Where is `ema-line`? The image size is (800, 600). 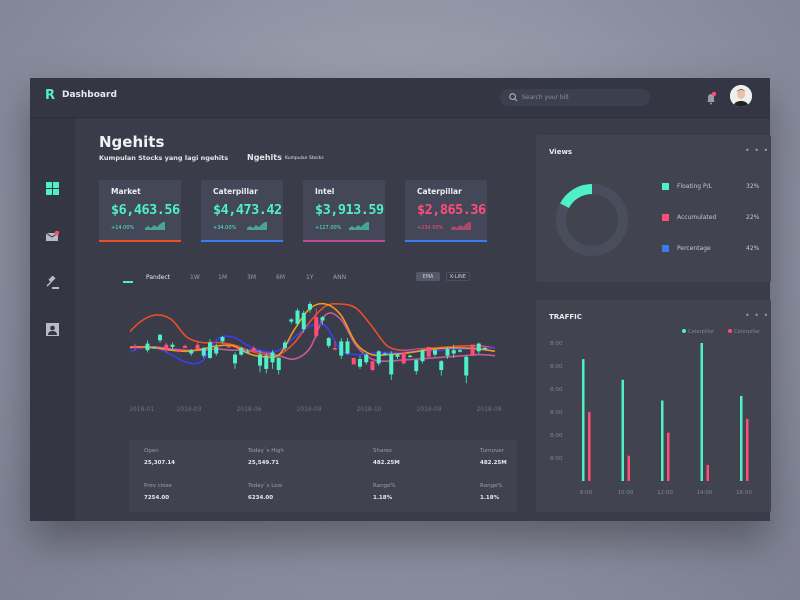
ema-line is located at coordinates (313, 337).